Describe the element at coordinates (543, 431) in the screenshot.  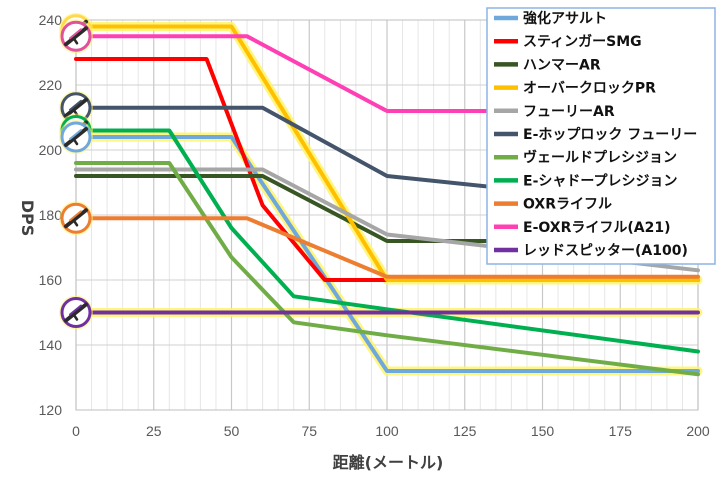
I see `x-tick-label: 150` at that location.